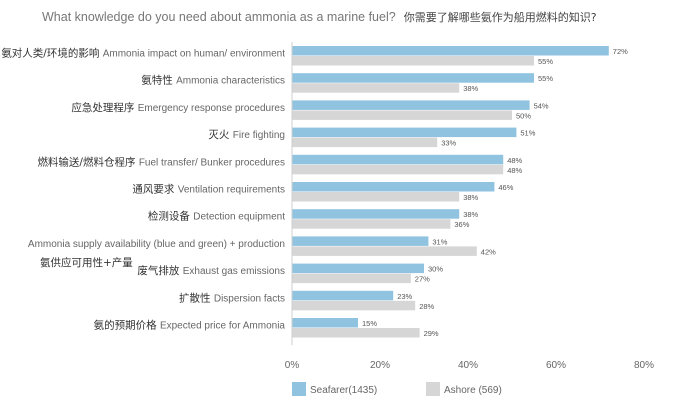 This screenshot has width=692, height=404. I want to click on category-label-en: Fire fighting, so click(259, 135).